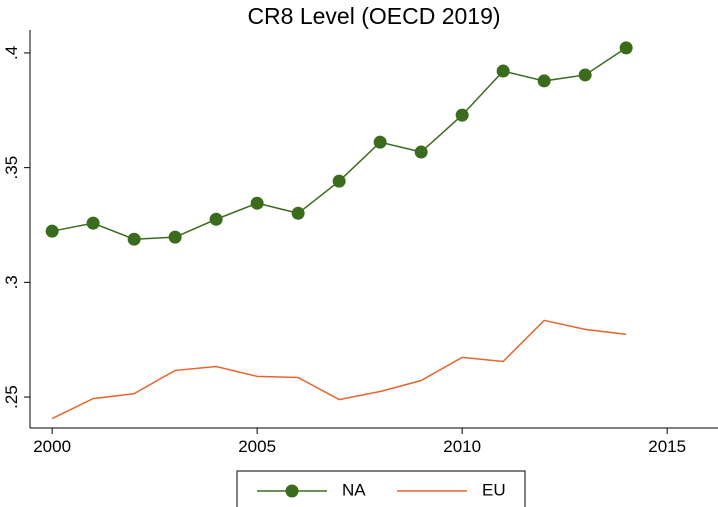 This screenshot has height=507, width=718. Describe the element at coordinates (494, 489) in the screenshot. I see `legend-label: EU` at that location.